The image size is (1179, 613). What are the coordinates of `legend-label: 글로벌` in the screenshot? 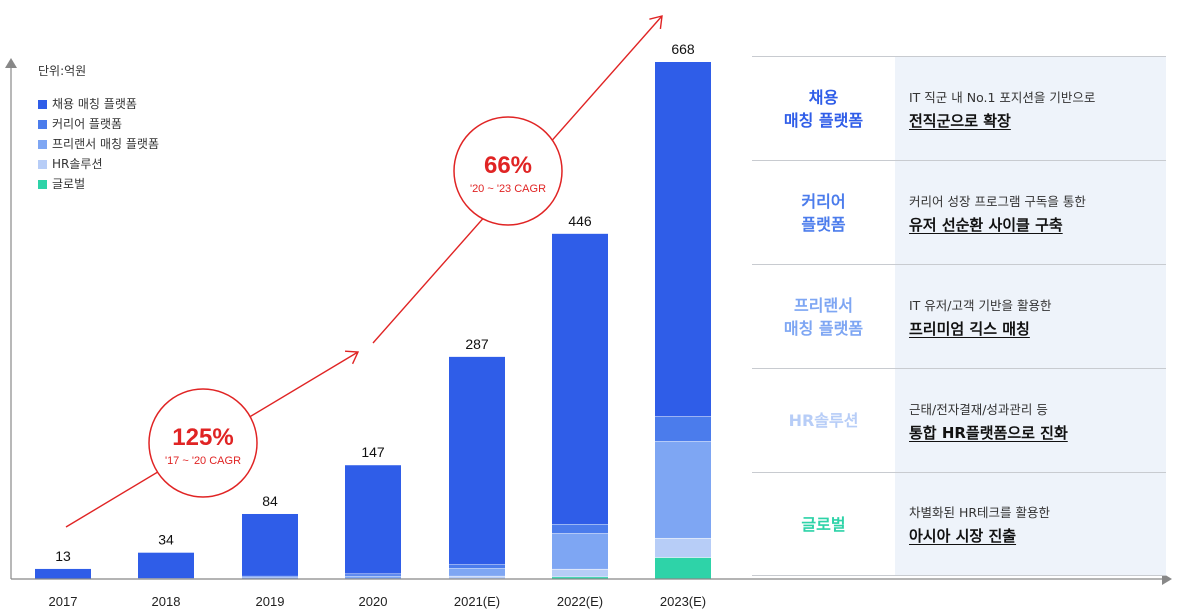 It's located at (69, 184).